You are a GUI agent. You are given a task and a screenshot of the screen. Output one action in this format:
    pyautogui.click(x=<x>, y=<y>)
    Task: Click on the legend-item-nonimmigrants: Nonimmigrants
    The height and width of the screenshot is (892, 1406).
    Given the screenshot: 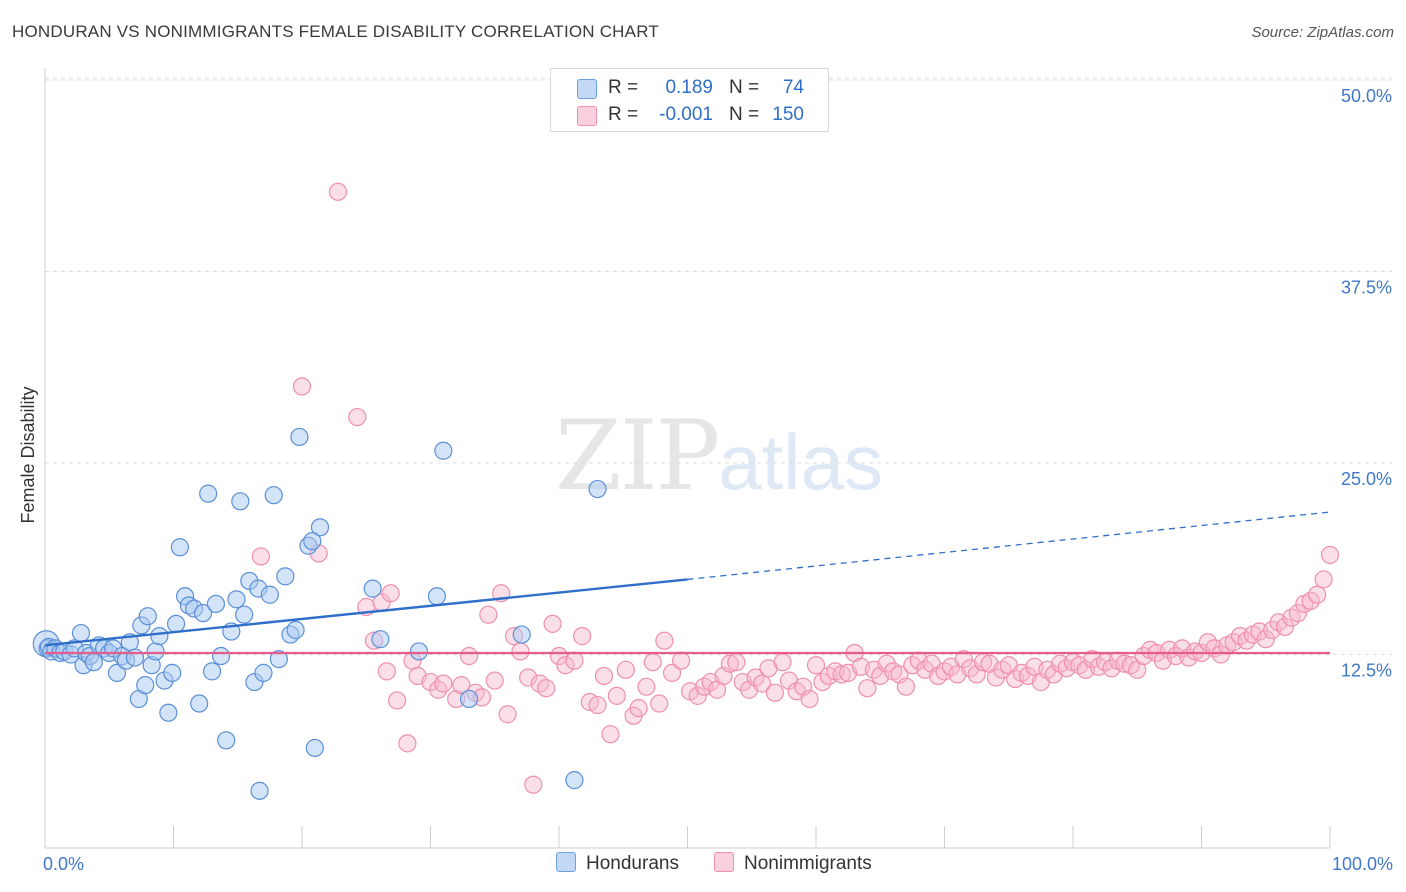 What is the action you would take?
    pyautogui.click(x=793, y=863)
    